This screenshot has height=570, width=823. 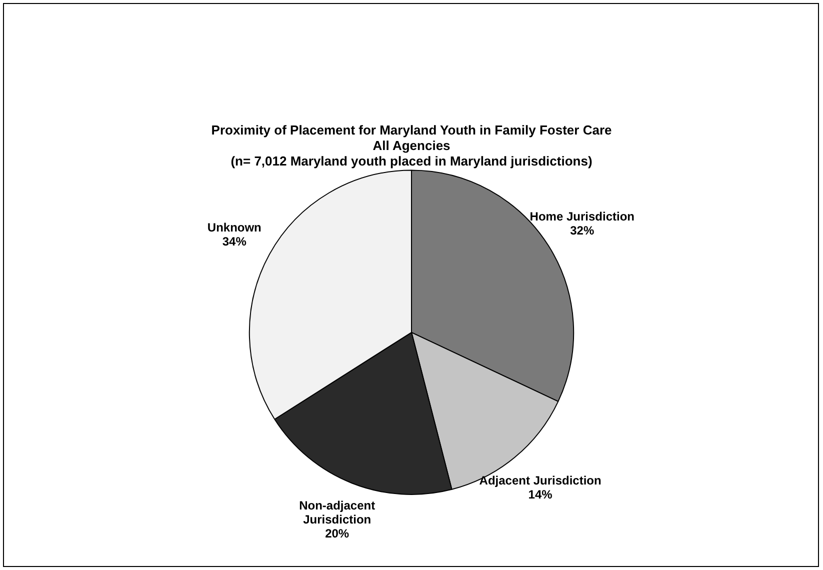 I want to click on slice-label: Home Jurisdiction, so click(x=582, y=216).